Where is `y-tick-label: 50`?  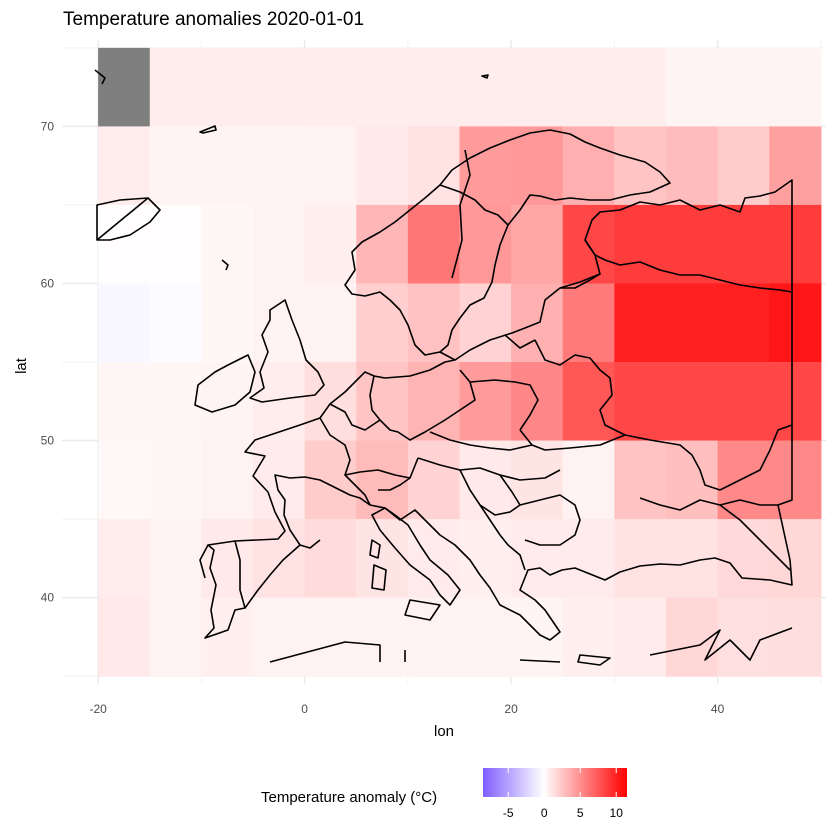
y-tick-label: 50 is located at coordinates (48, 441).